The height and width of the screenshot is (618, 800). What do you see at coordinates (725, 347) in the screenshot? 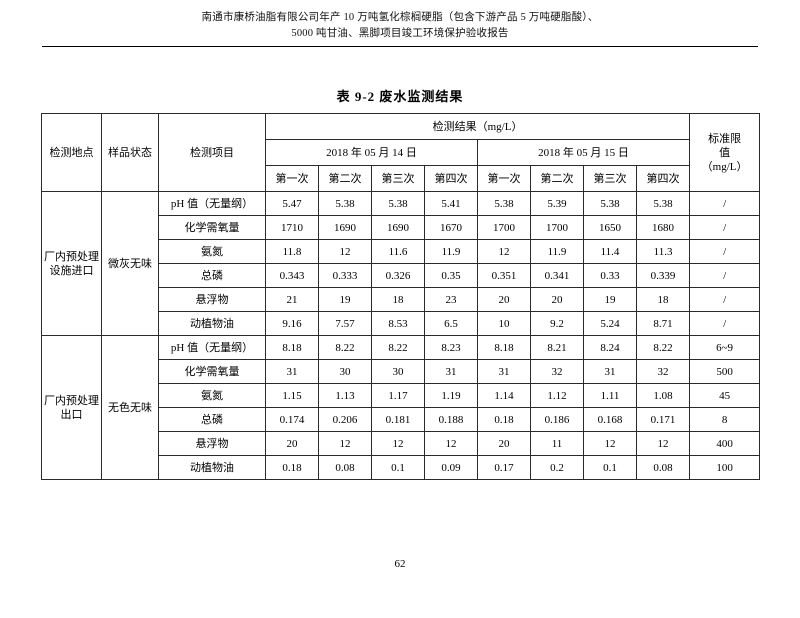
I see `cell-standard-limit: 6~9` at bounding box center [725, 347].